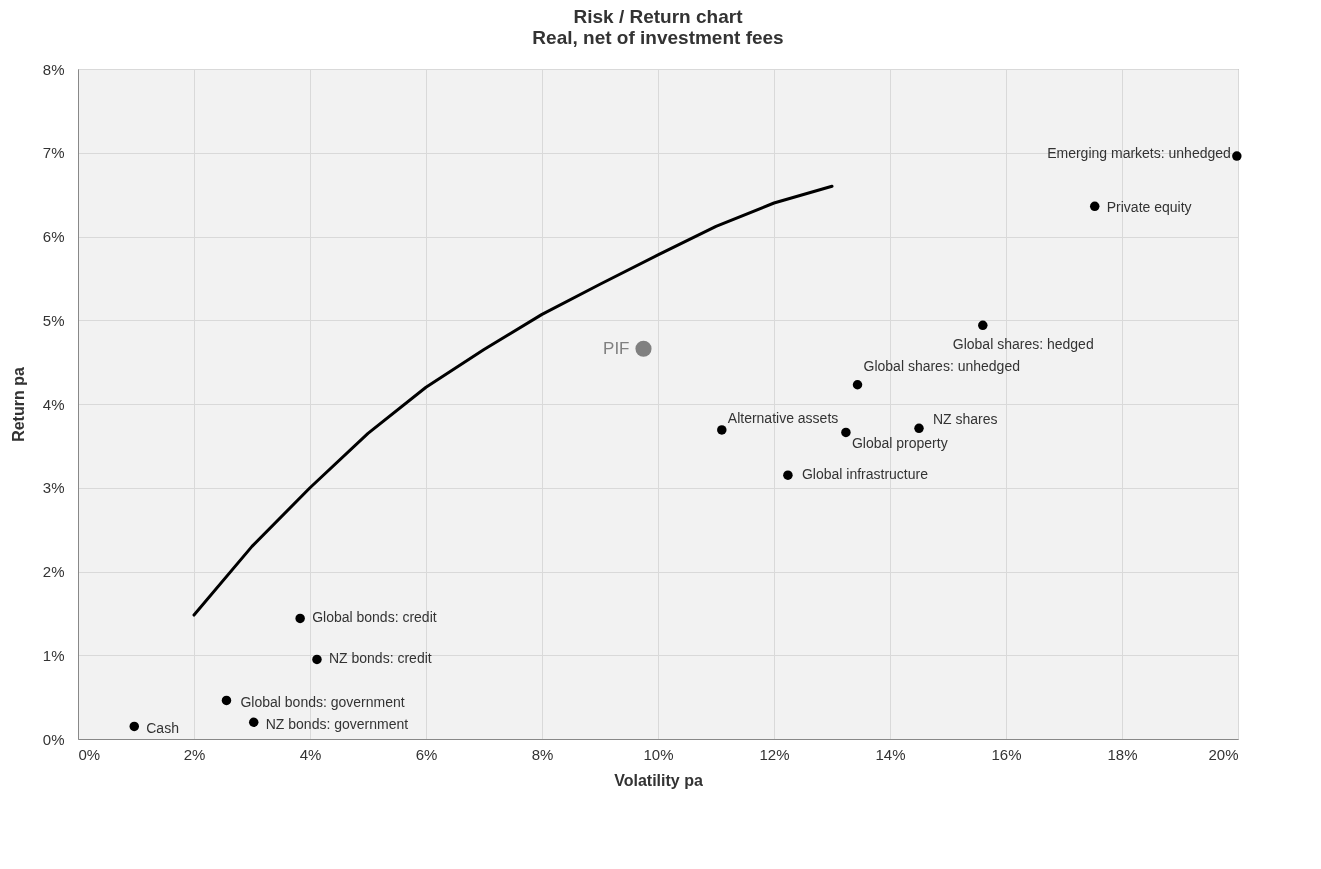 This screenshot has height=869, width=1321. Describe the element at coordinates (899, 443) in the screenshot. I see `series-label: Global property` at that location.